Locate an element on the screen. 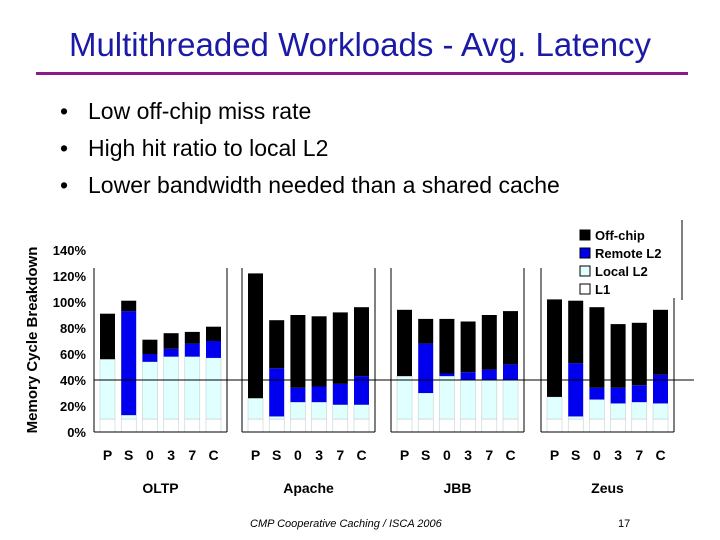 The width and height of the screenshot is (720, 540). title-underline is located at coordinates (362, 73).